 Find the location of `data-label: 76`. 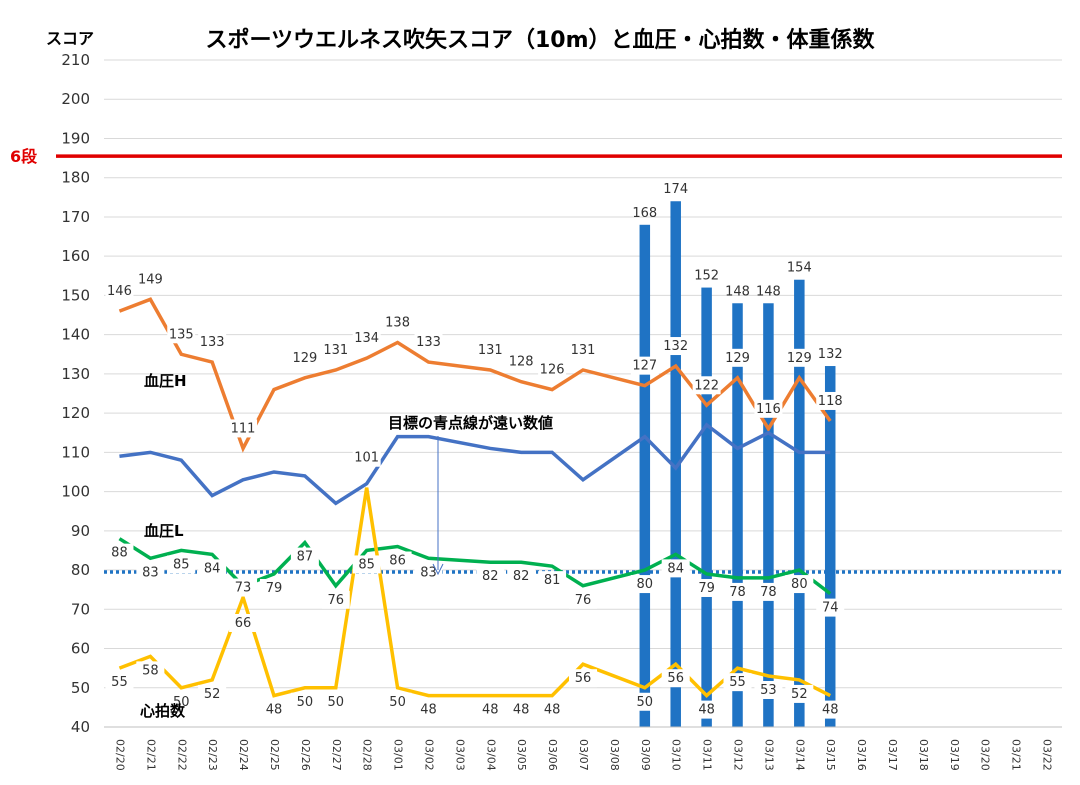

data-label: 76 is located at coordinates (336, 600).